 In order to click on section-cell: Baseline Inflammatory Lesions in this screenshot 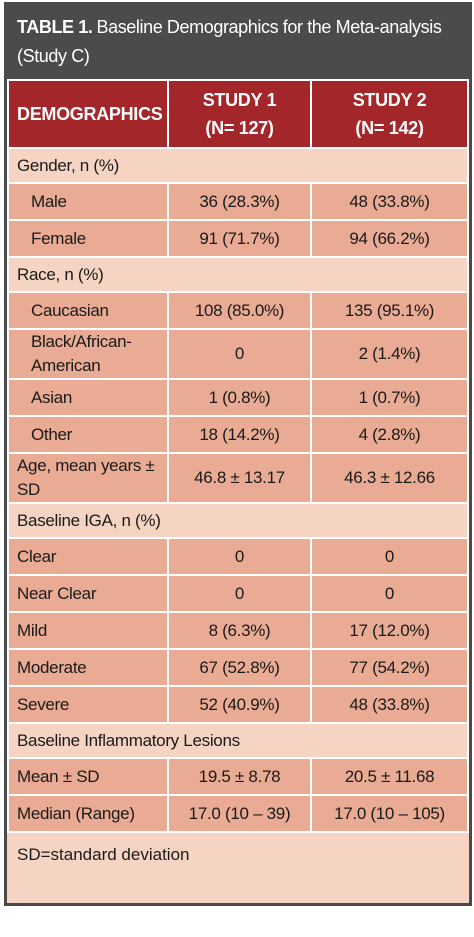, I will do `click(238, 740)`.